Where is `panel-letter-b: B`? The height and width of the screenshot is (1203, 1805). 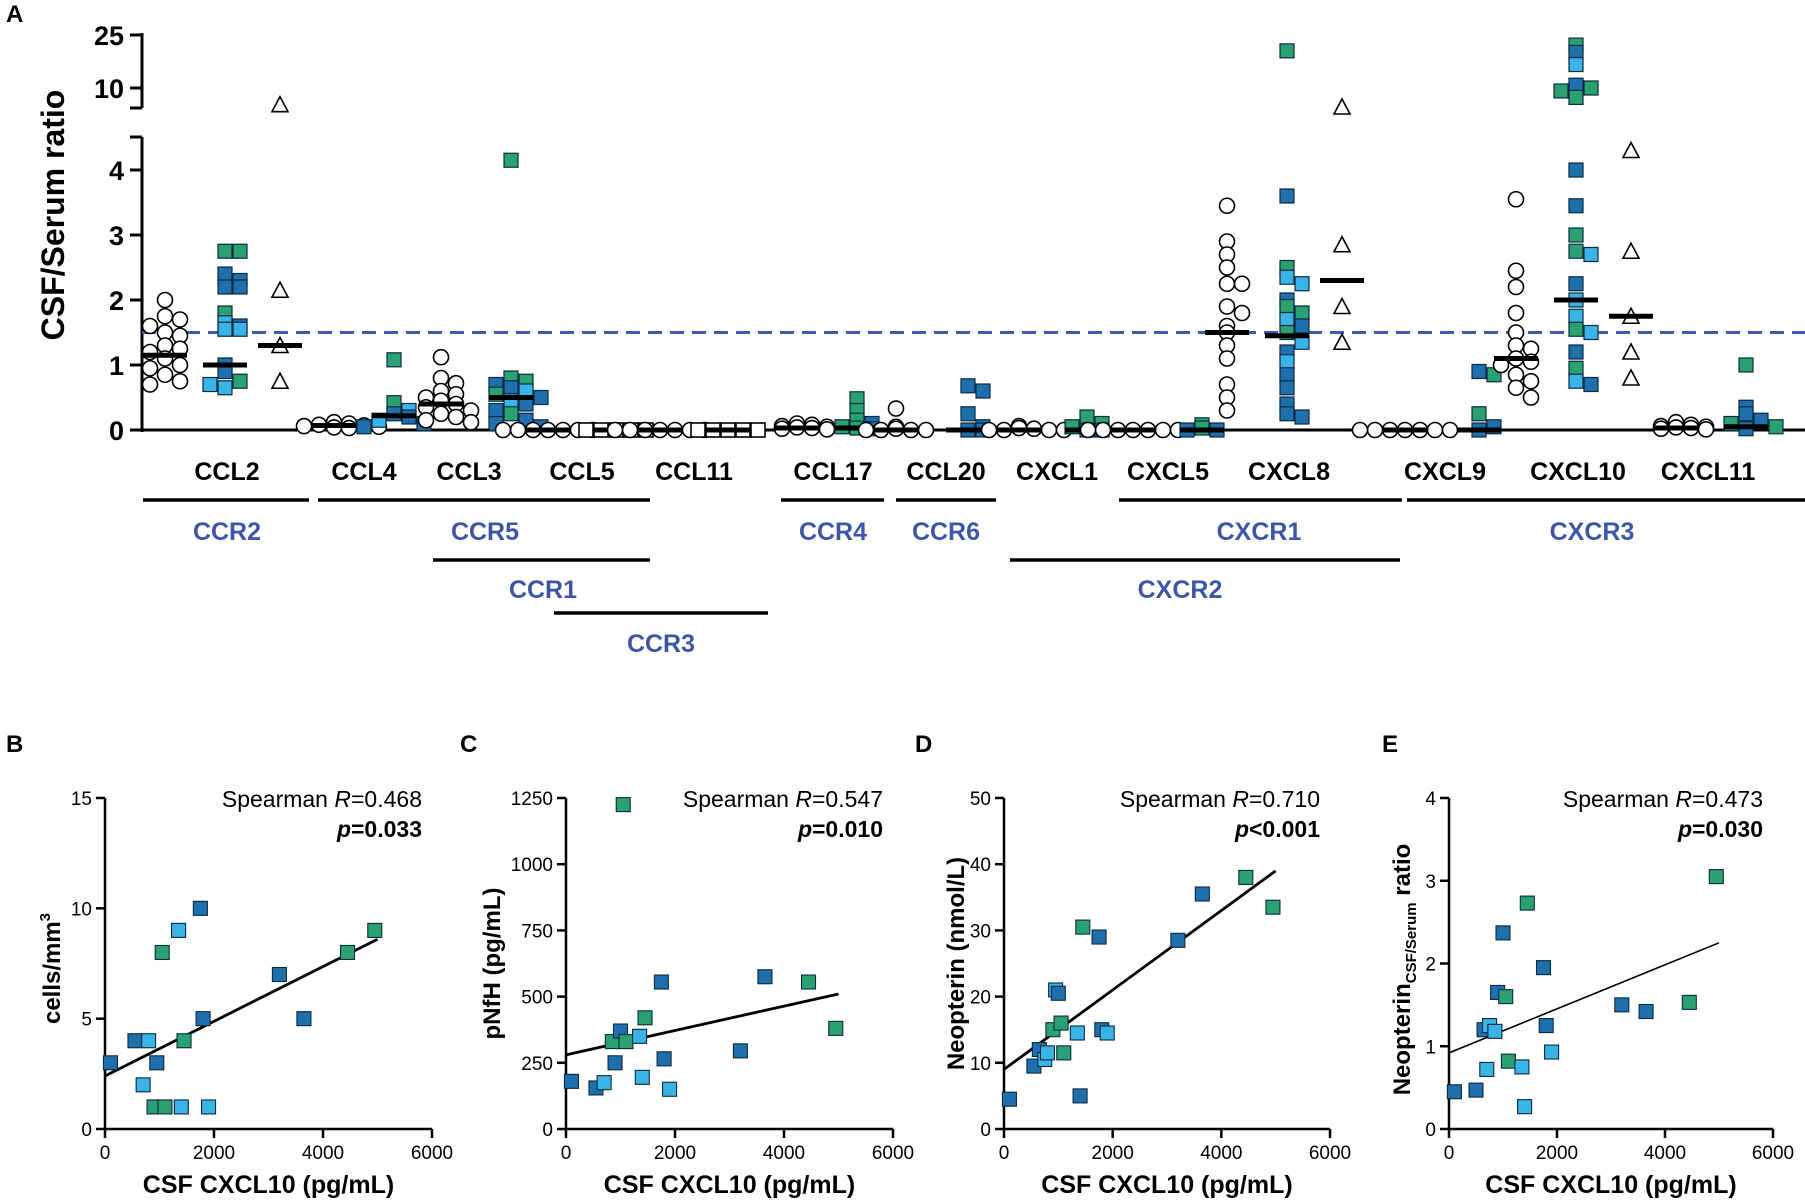
panel-letter-b: B is located at coordinates (14, 744).